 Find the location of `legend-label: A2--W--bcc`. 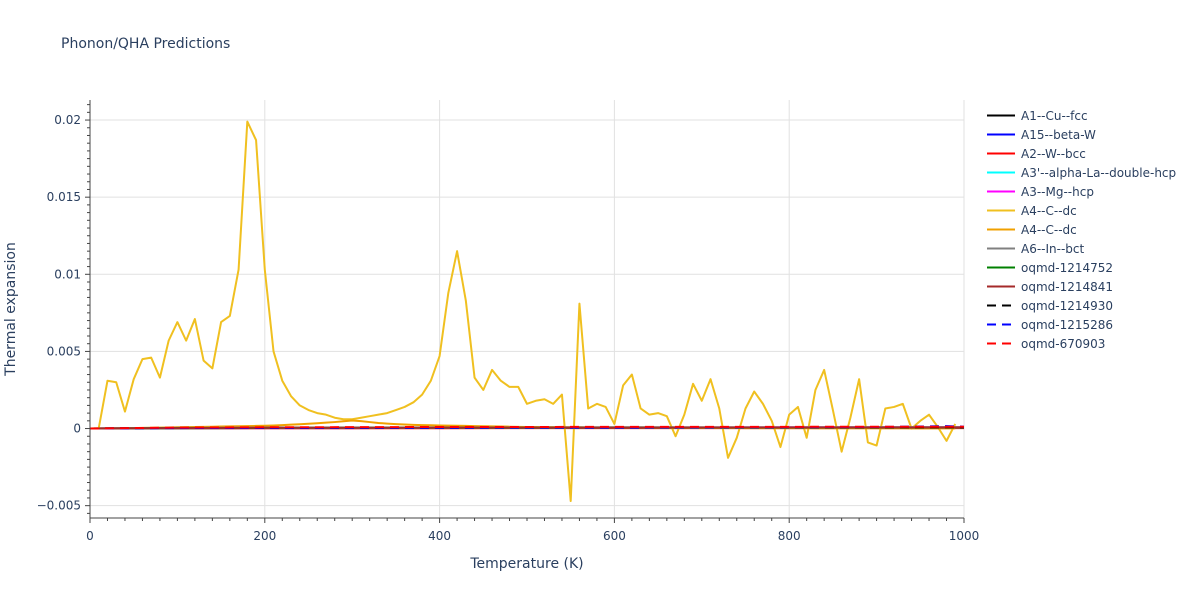

legend-label: A2--W--bcc is located at coordinates (1053, 153).